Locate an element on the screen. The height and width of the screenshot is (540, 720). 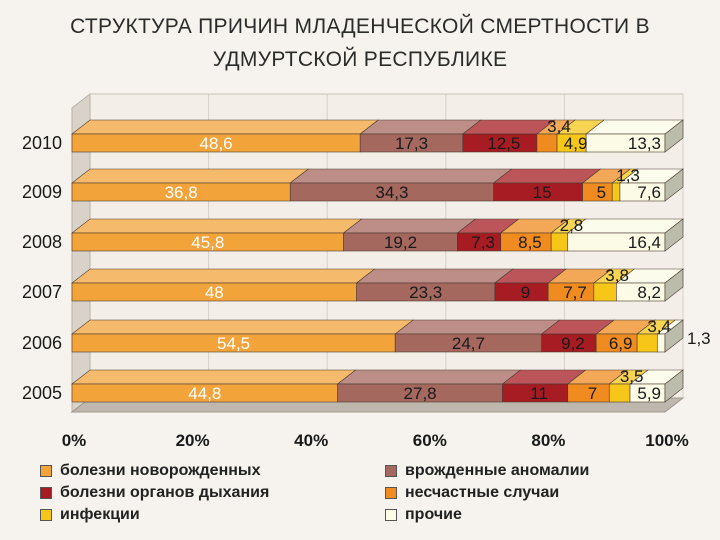
legend-label: несчастные случаи is located at coordinates (482, 492).